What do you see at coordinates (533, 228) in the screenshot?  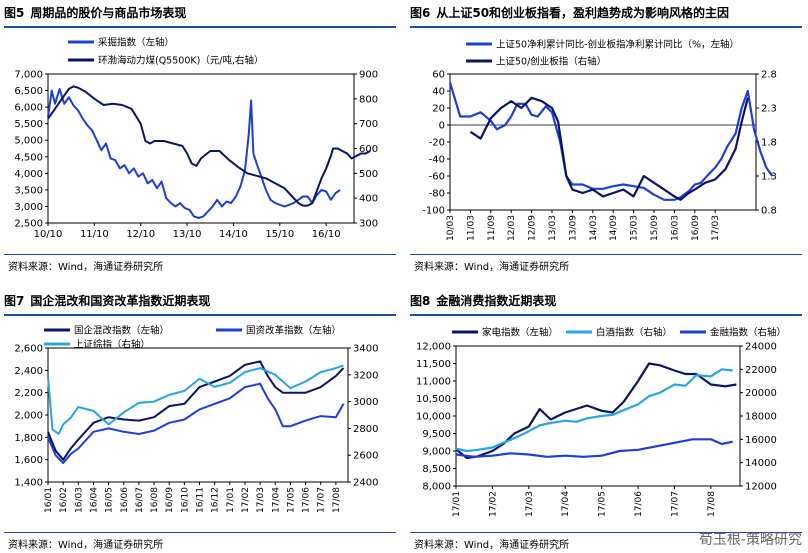 I see `x-tick-label: 12/09` at bounding box center [533, 228].